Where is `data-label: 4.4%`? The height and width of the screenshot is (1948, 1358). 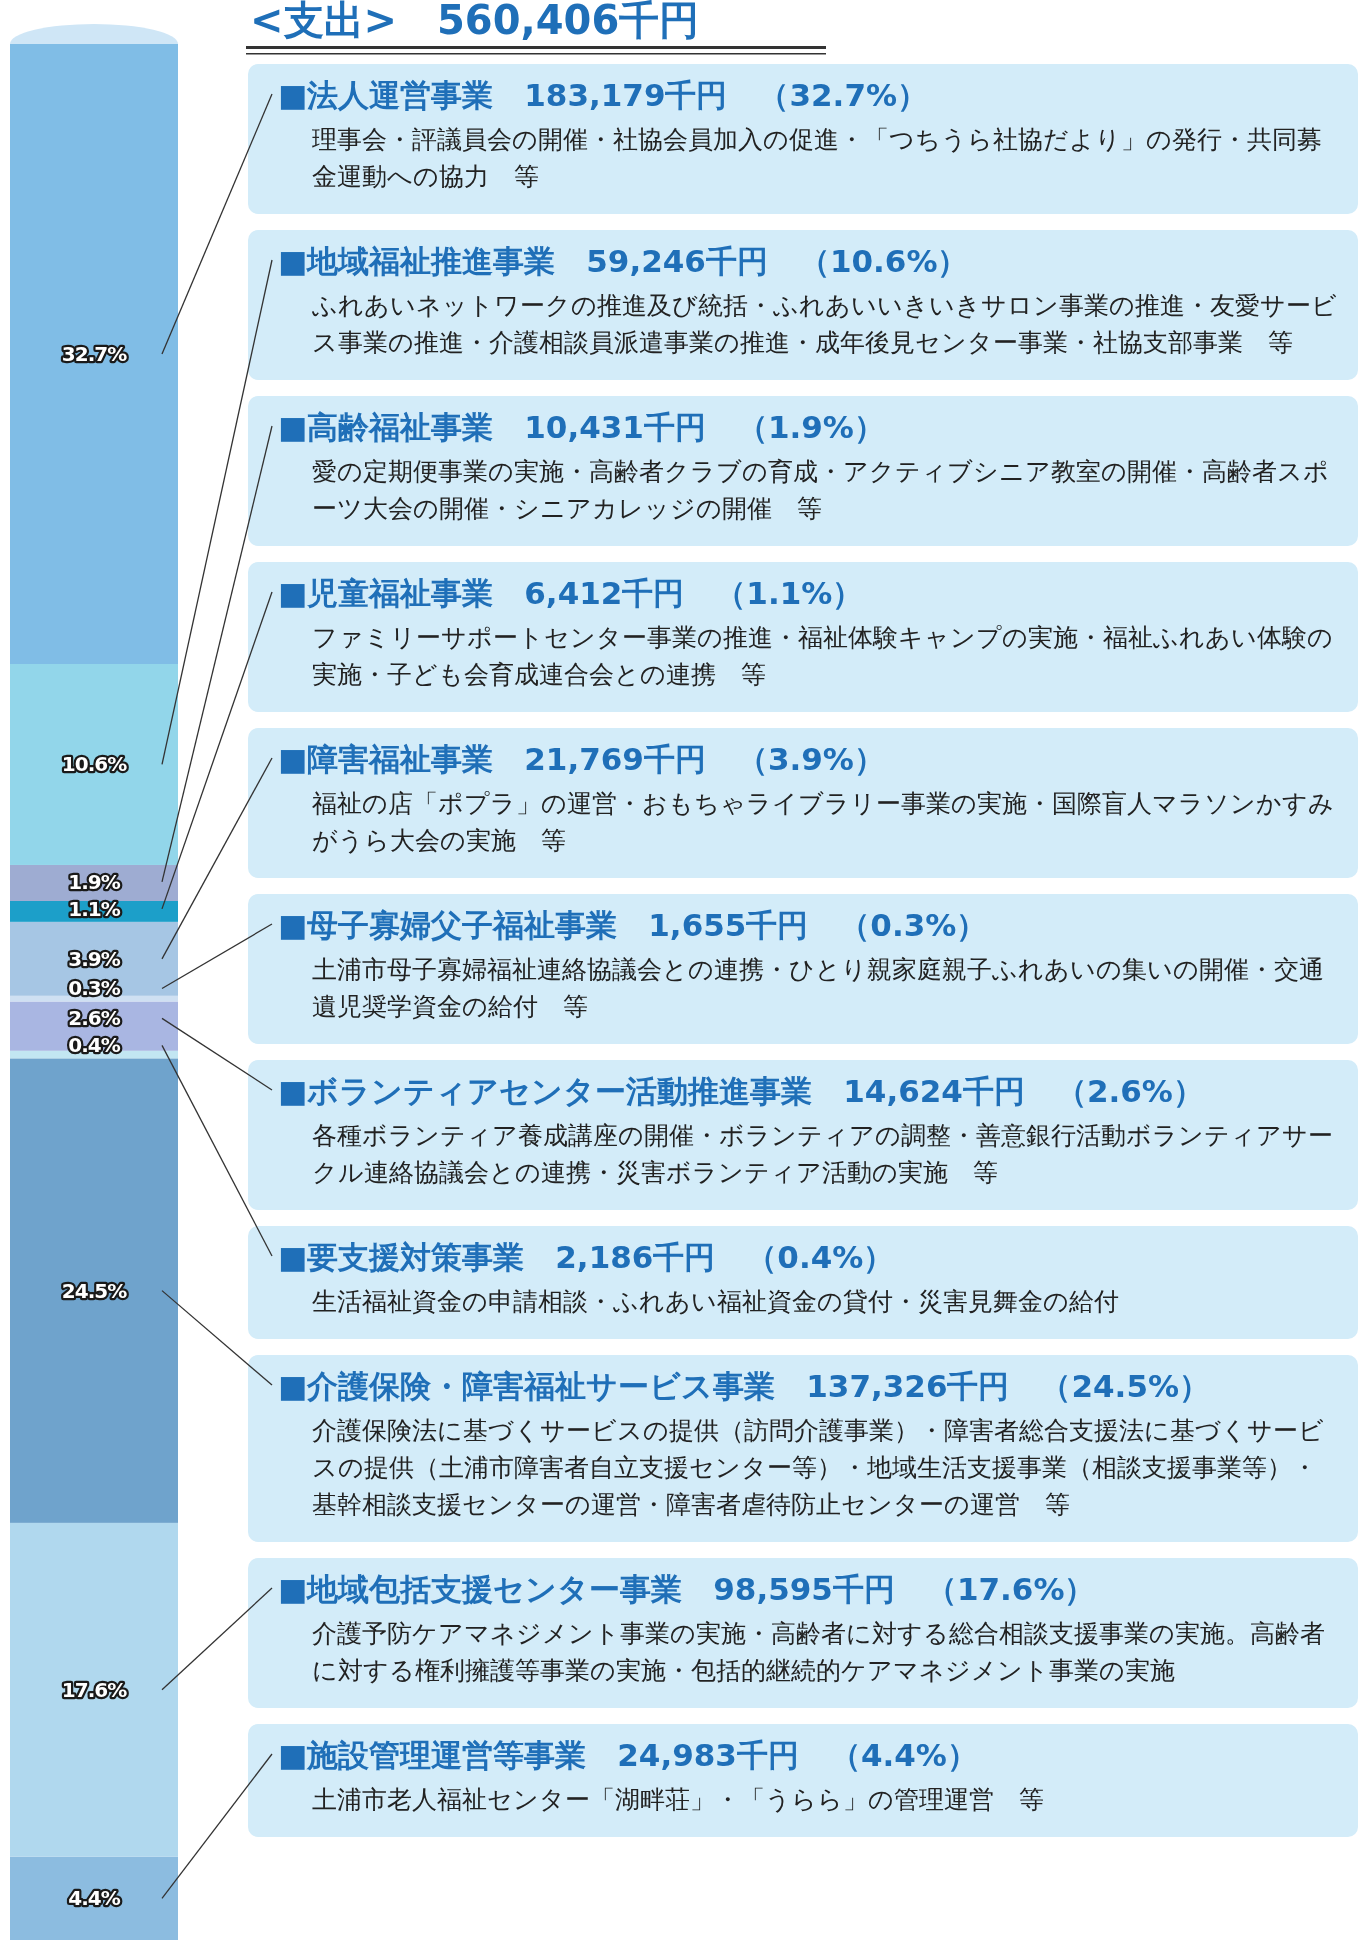
data-label: 4.4% is located at coordinates (94, 1898).